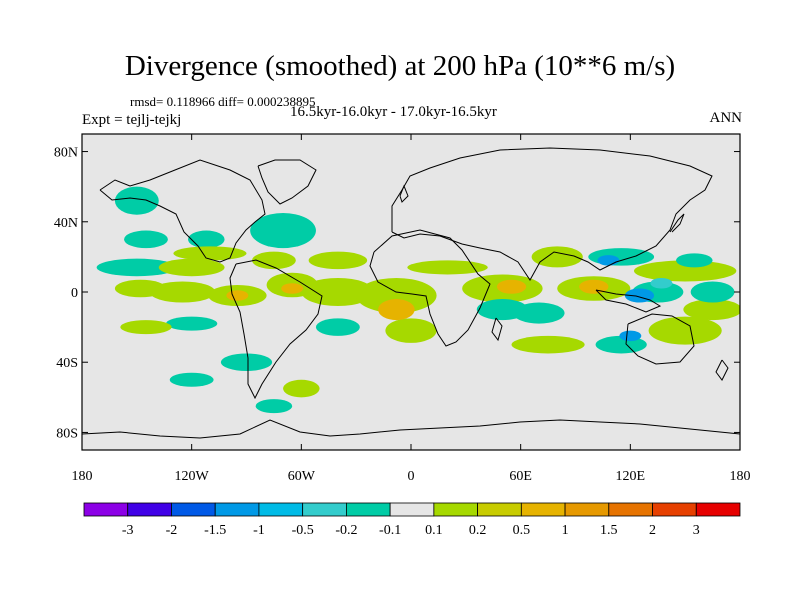  Describe the element at coordinates (393, 112) in the screenshot. I see `period-label: 16.5kyr-16.0kyr - 17.0kyr-16.5kyr` at that location.